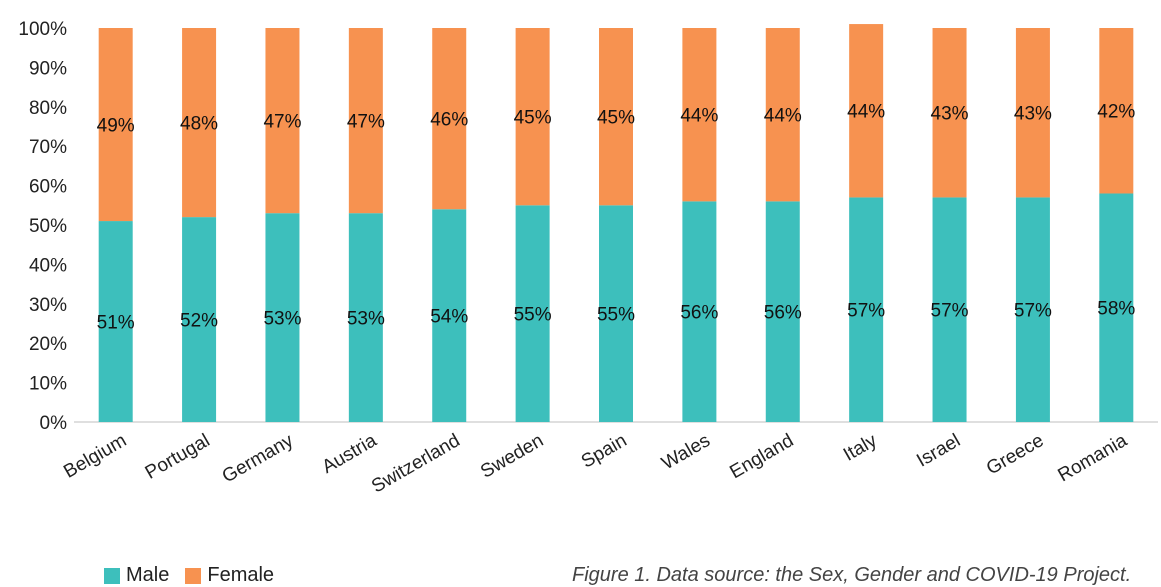  I want to click on data-label-female: 46%, so click(449, 120).